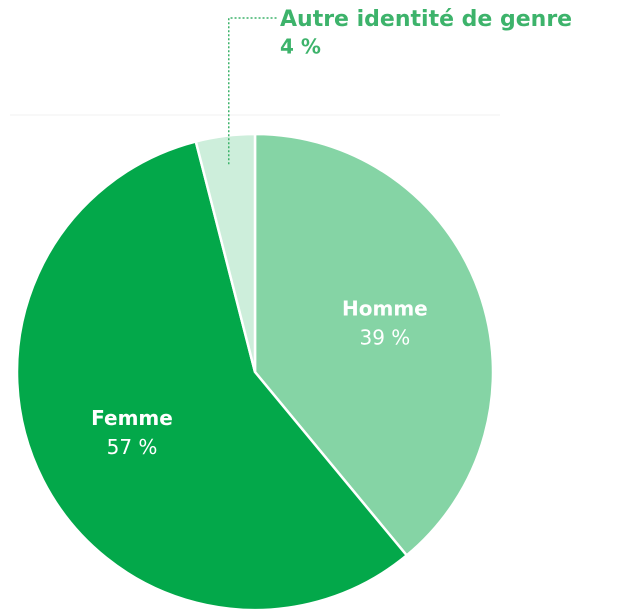 The width and height of the screenshot is (618, 610). I want to click on pie-slice, so click(225, 252).